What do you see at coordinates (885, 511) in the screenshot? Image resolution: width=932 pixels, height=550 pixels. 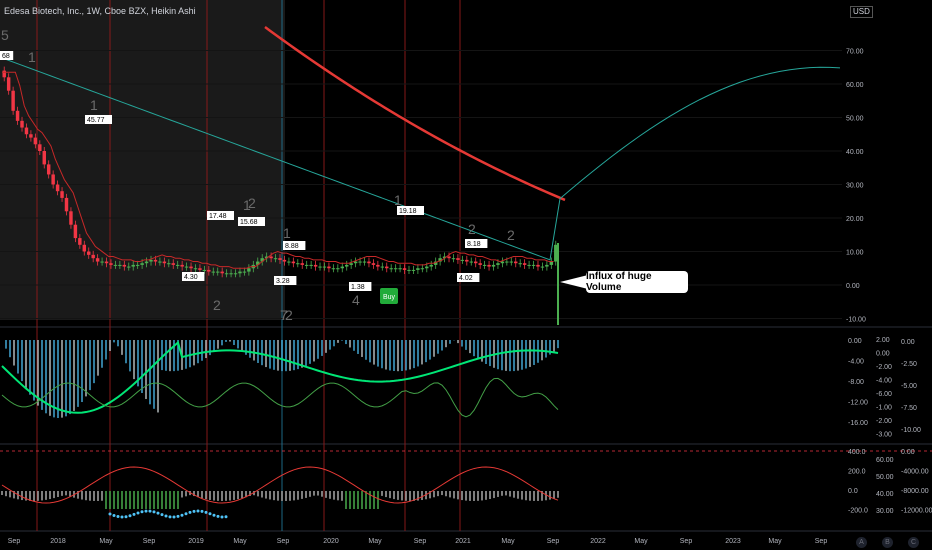 I see `osc2-mid-tick: 30.00` at bounding box center [885, 511].